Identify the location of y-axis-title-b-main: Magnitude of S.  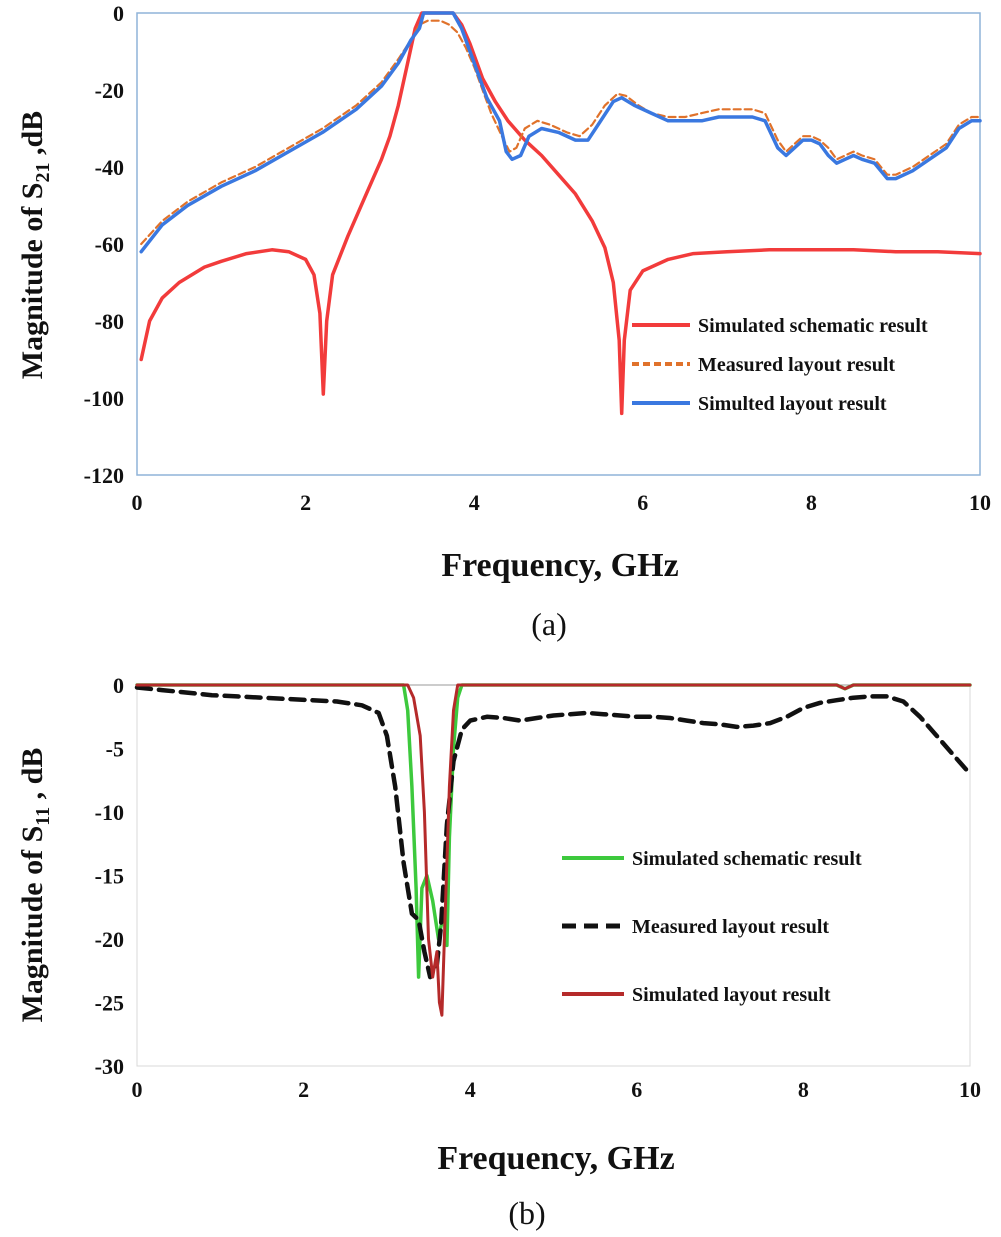
(32, 924).